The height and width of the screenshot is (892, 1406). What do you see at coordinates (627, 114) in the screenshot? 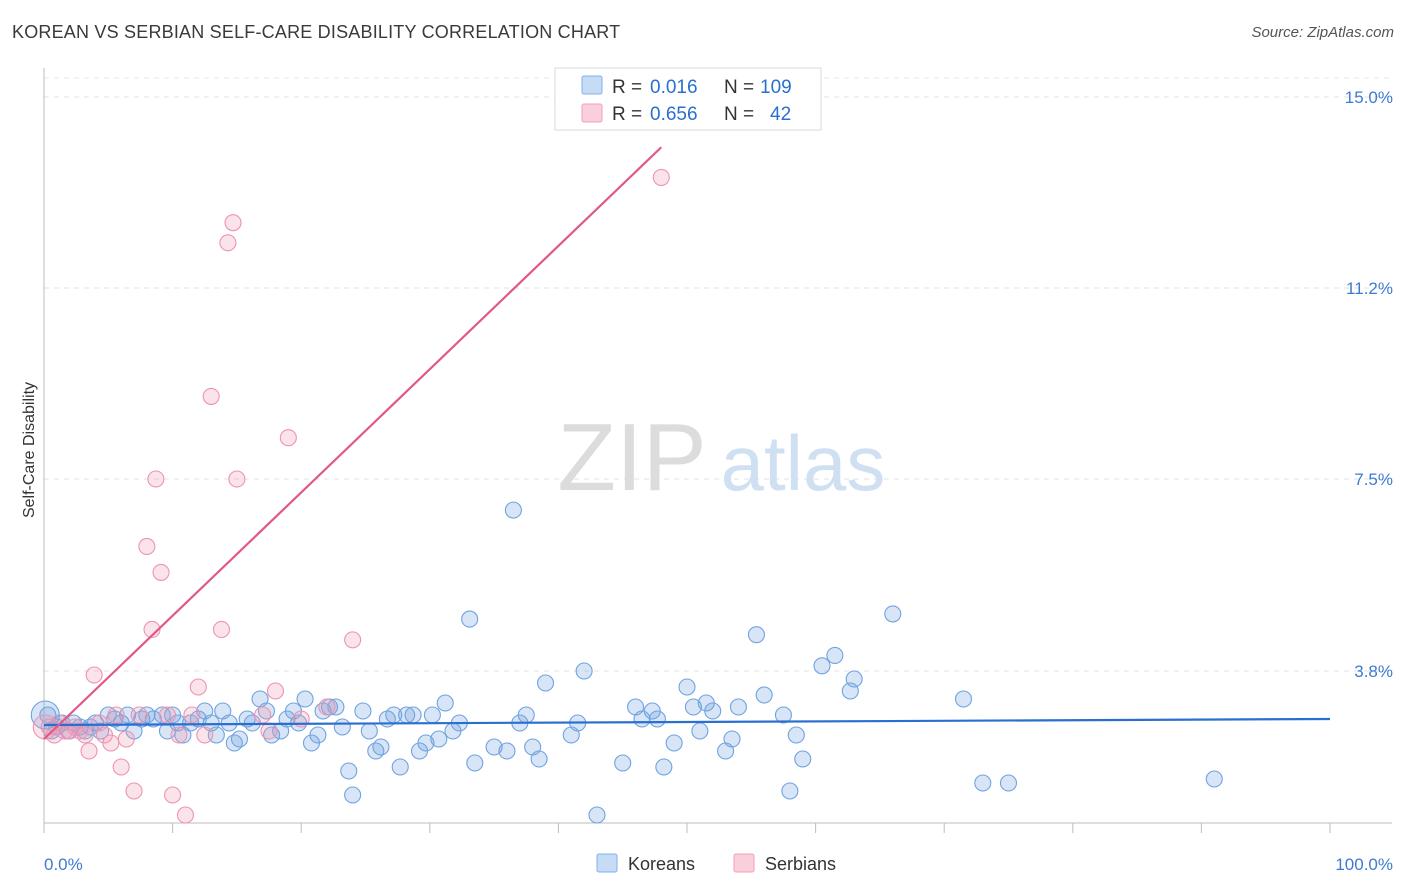
I see `serbians-r-label: R =` at bounding box center [627, 114].